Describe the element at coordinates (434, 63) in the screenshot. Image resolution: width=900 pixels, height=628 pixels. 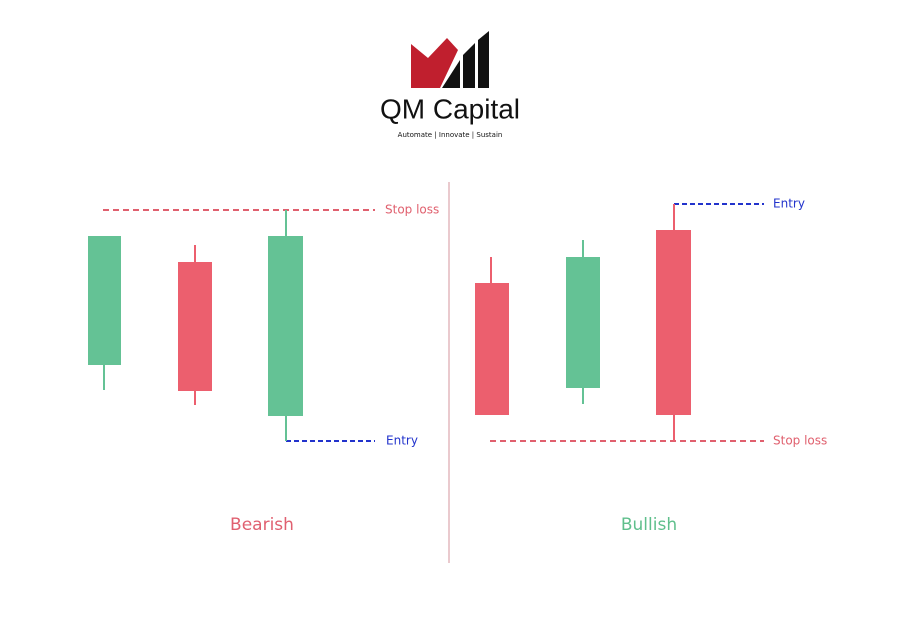
I see `logo-mark-red` at that location.